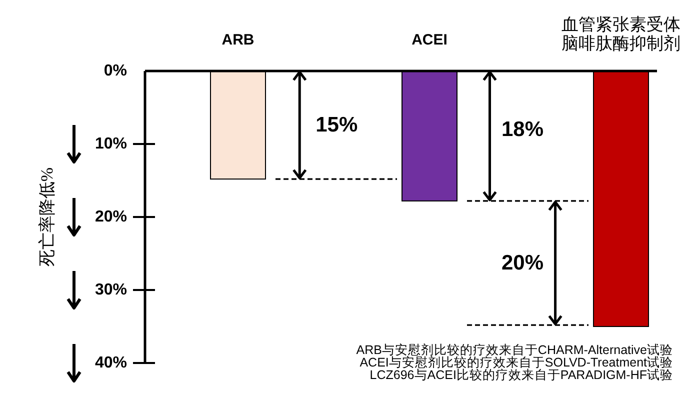 The height and width of the screenshot is (403, 698). Describe the element at coordinates (514, 349) in the screenshot. I see `annotation: ARB与安慰剂比较的疗效来自于CHARM-Alternative试验` at that location.